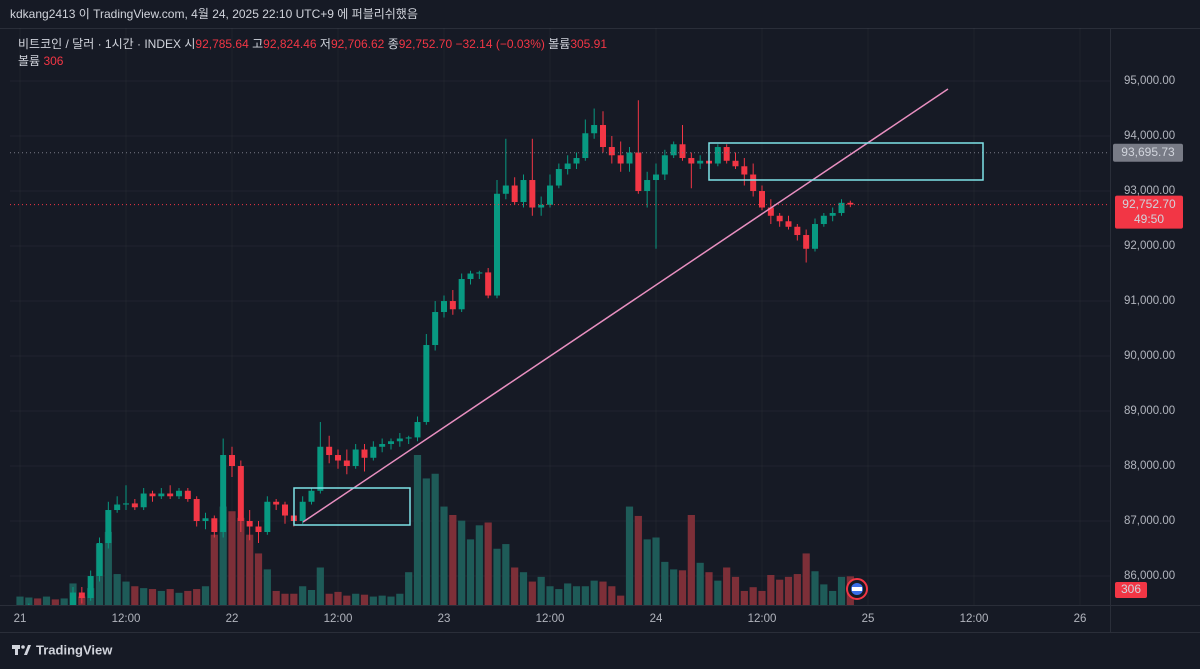 Image resolution: width=1200 pixels, height=669 pixels. Describe the element at coordinates (53, 61) in the screenshot. I see `legend-volume: 306` at that location.